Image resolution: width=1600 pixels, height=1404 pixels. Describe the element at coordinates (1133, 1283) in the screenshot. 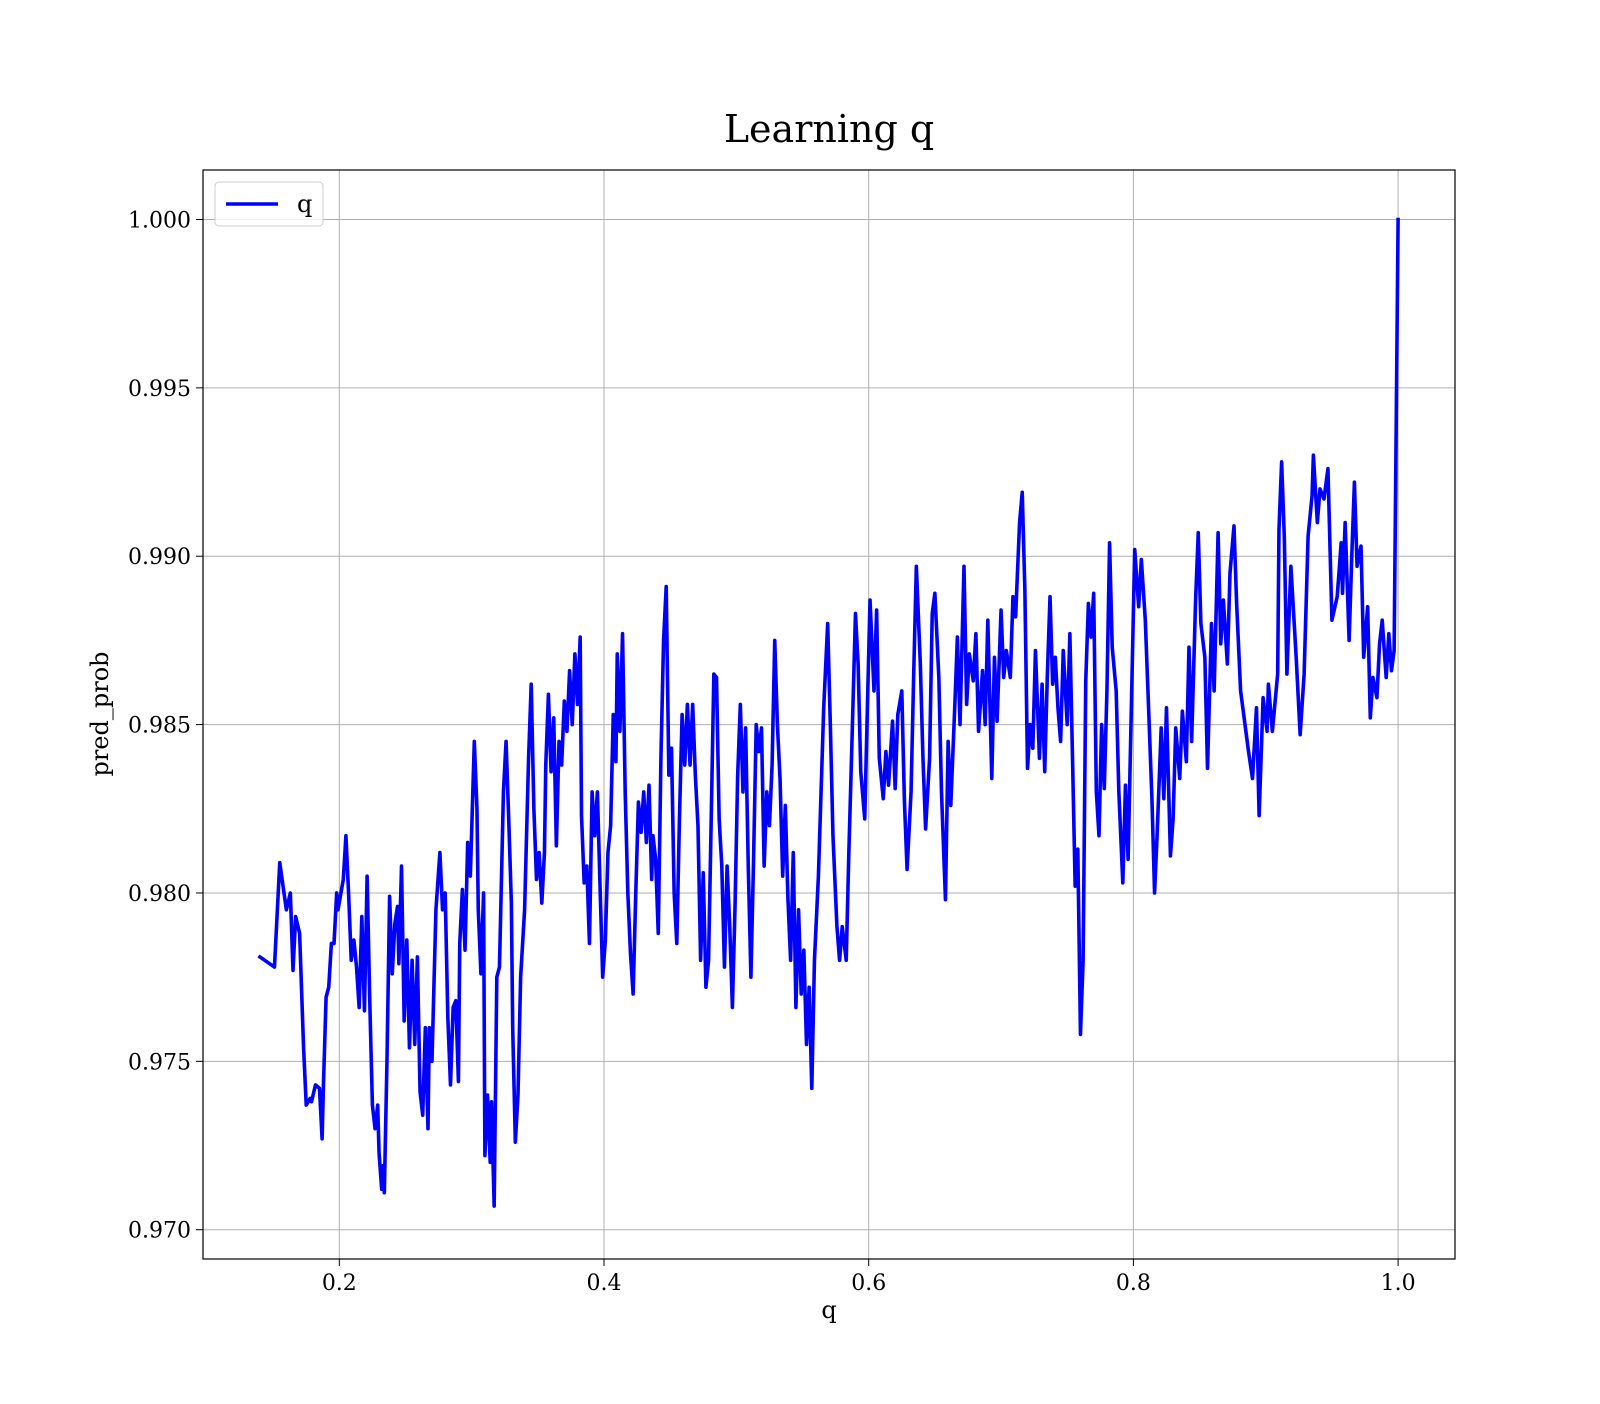

I see `x-tick-label: 0.8` at that location.